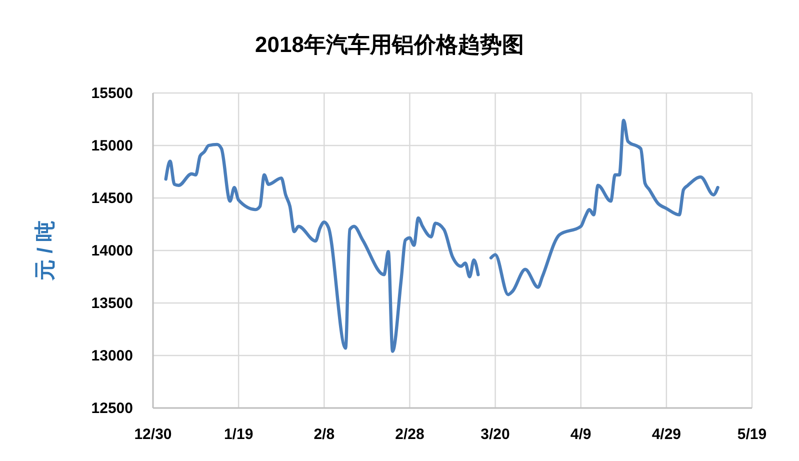 The width and height of the screenshot is (799, 461). Describe the element at coordinates (581, 434) in the screenshot. I see `x-tick-label: 4/9` at that location.